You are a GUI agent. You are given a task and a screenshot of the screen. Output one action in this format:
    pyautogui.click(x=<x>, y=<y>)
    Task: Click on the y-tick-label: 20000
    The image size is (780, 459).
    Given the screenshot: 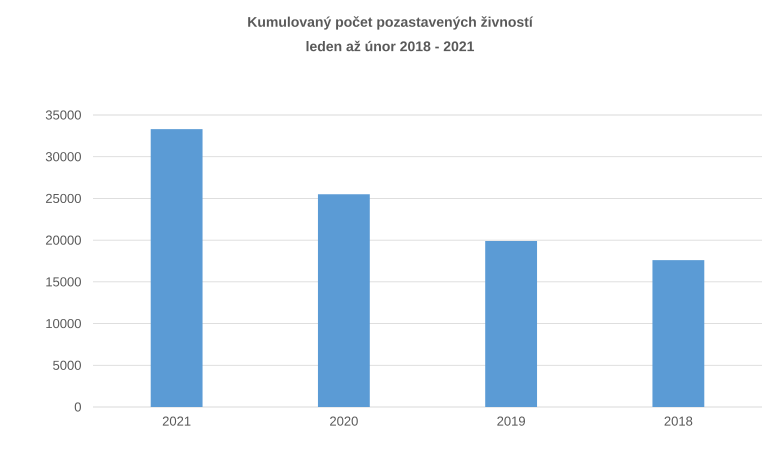 What is the action you would take?
    pyautogui.click(x=63, y=240)
    